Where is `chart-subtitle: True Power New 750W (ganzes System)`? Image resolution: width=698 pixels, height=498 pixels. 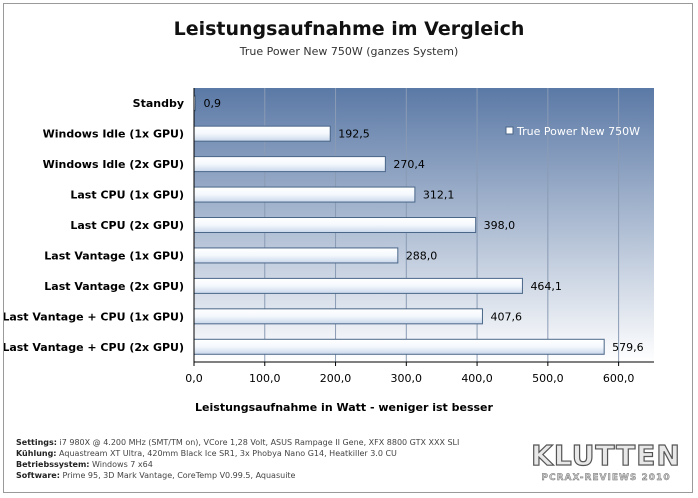
chart-subtitle: True Power New 750W (ganzes System) is located at coordinates (349, 51).